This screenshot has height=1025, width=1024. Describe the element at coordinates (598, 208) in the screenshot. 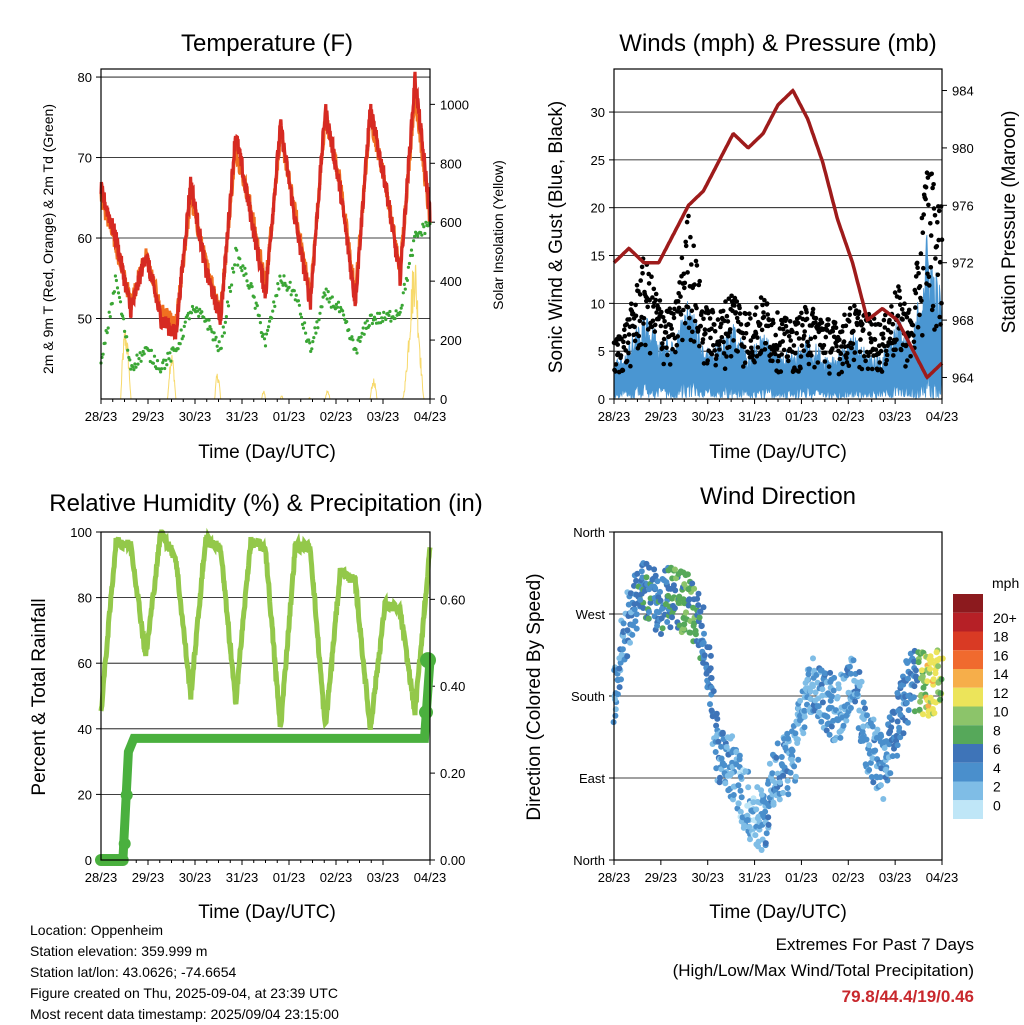

I see `y-tick-label: 20` at that location.